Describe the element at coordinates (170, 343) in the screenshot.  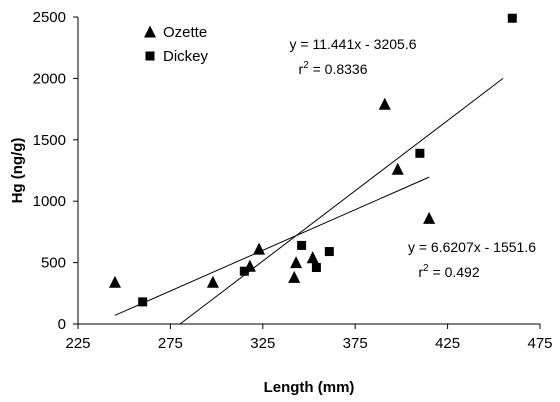
I see `x-tick-label: 275` at that location.